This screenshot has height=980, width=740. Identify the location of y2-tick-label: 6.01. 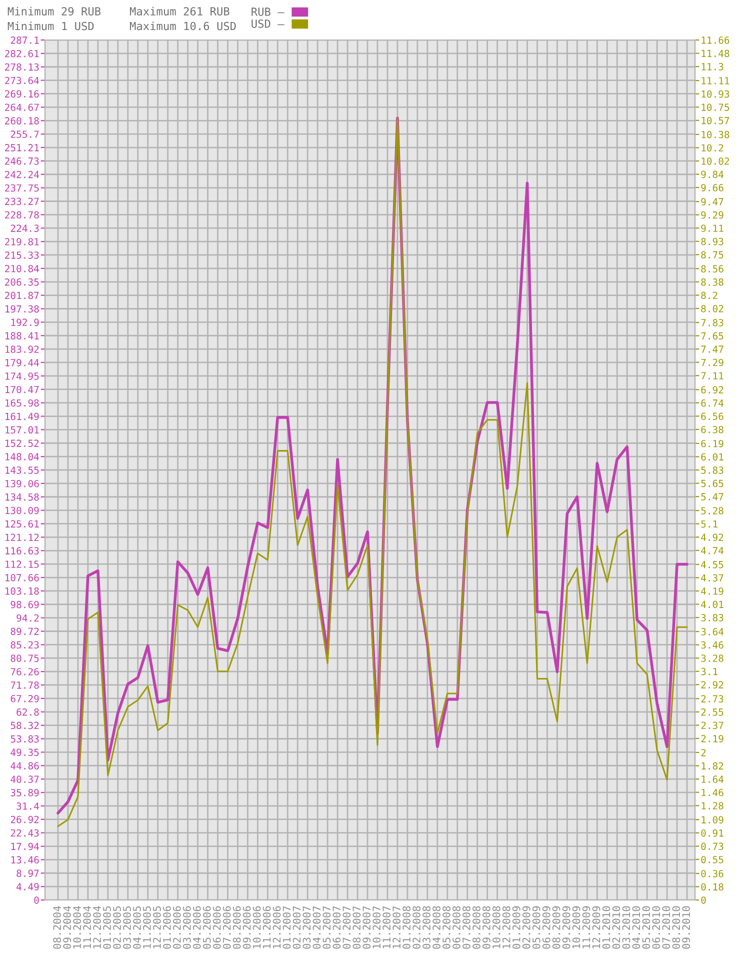
(712, 457).